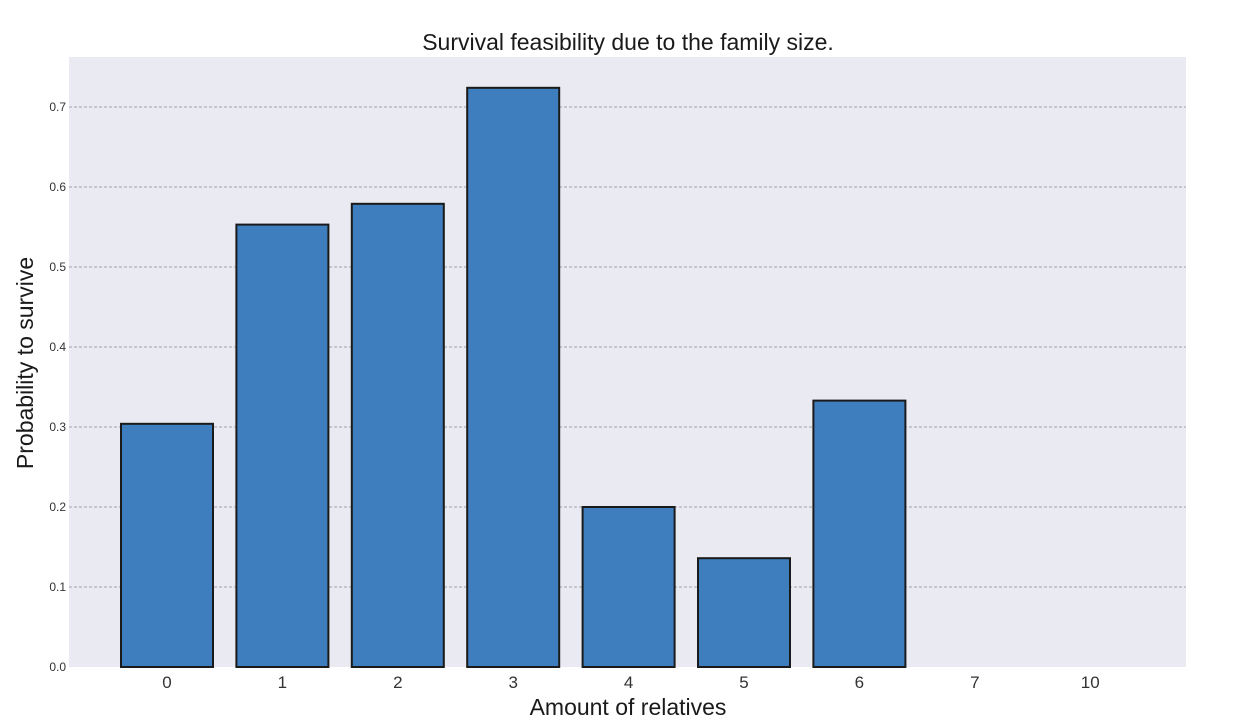 The width and height of the screenshot is (1245, 722). I want to click on y-axis-label: Probability to survive, so click(25, 363).